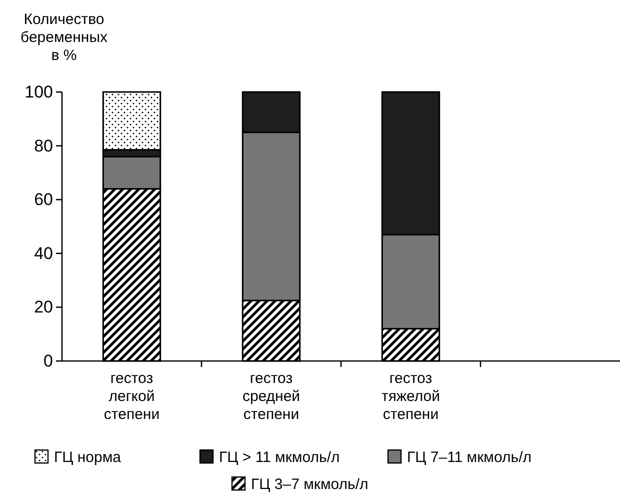  Describe the element at coordinates (279, 457) in the screenshot. I see `legend-label: ГЦ > 11 мкмоль/л` at that location.